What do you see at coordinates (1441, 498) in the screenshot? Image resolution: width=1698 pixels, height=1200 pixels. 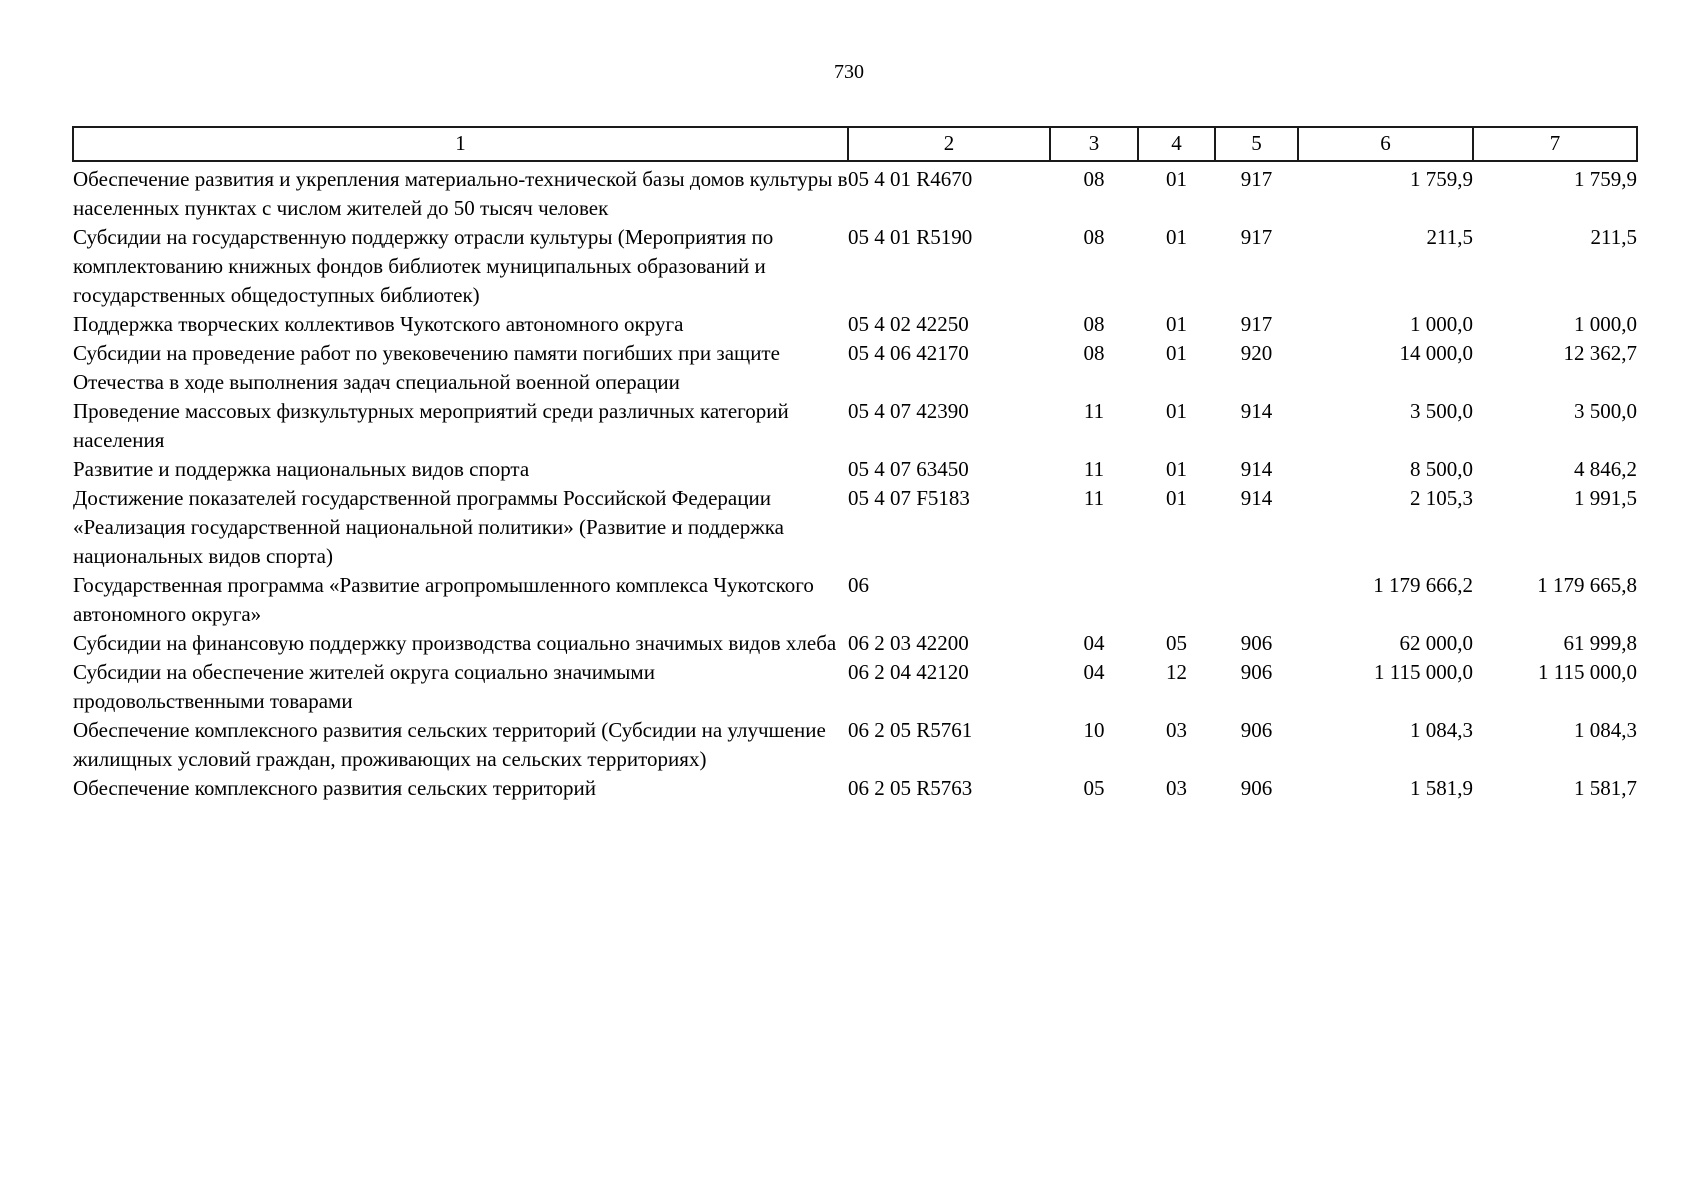 I see `cell-plan: 2 105,3` at bounding box center [1441, 498].